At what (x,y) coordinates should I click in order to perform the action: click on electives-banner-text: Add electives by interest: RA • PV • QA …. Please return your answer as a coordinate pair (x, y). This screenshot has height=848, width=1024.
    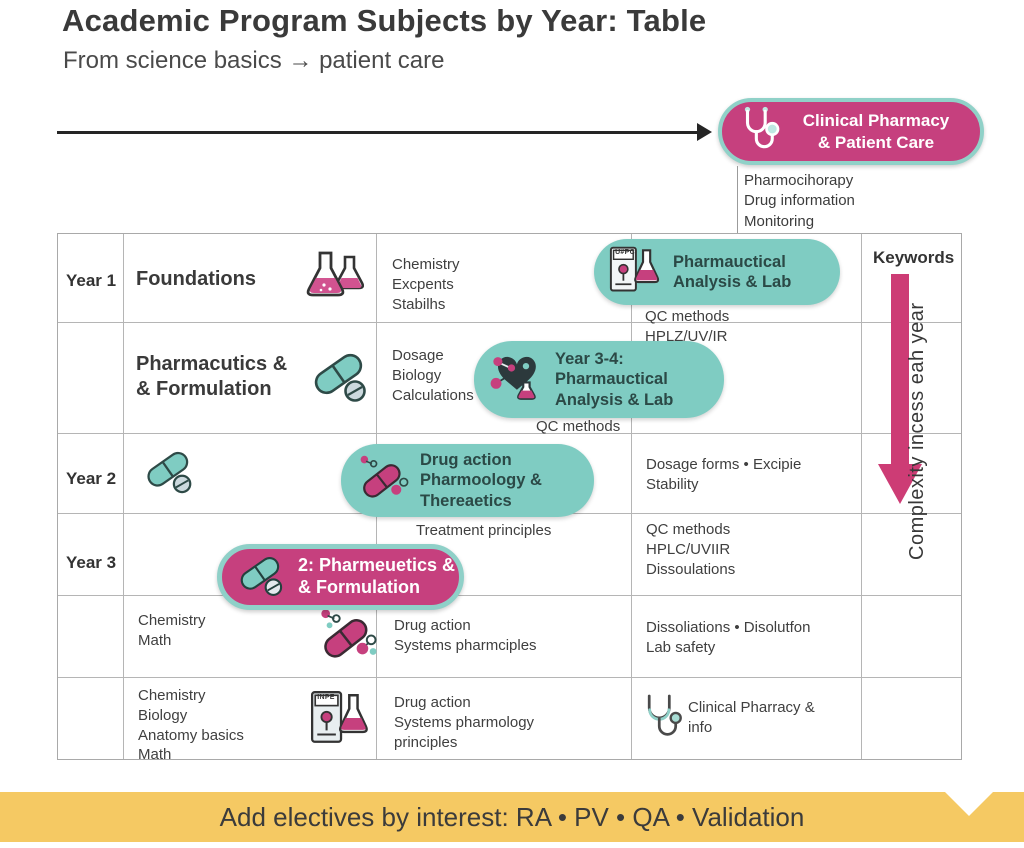
    Looking at the image, I should click on (512, 816).